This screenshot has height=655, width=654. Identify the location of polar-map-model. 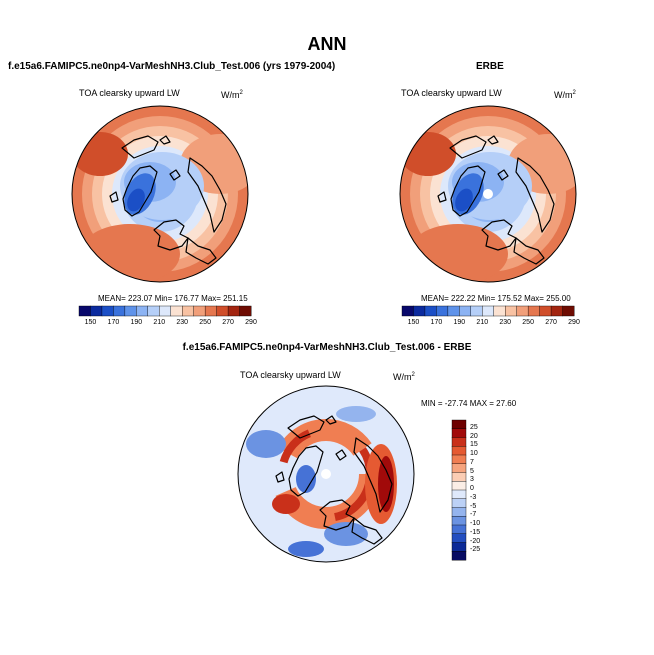
(160, 194).